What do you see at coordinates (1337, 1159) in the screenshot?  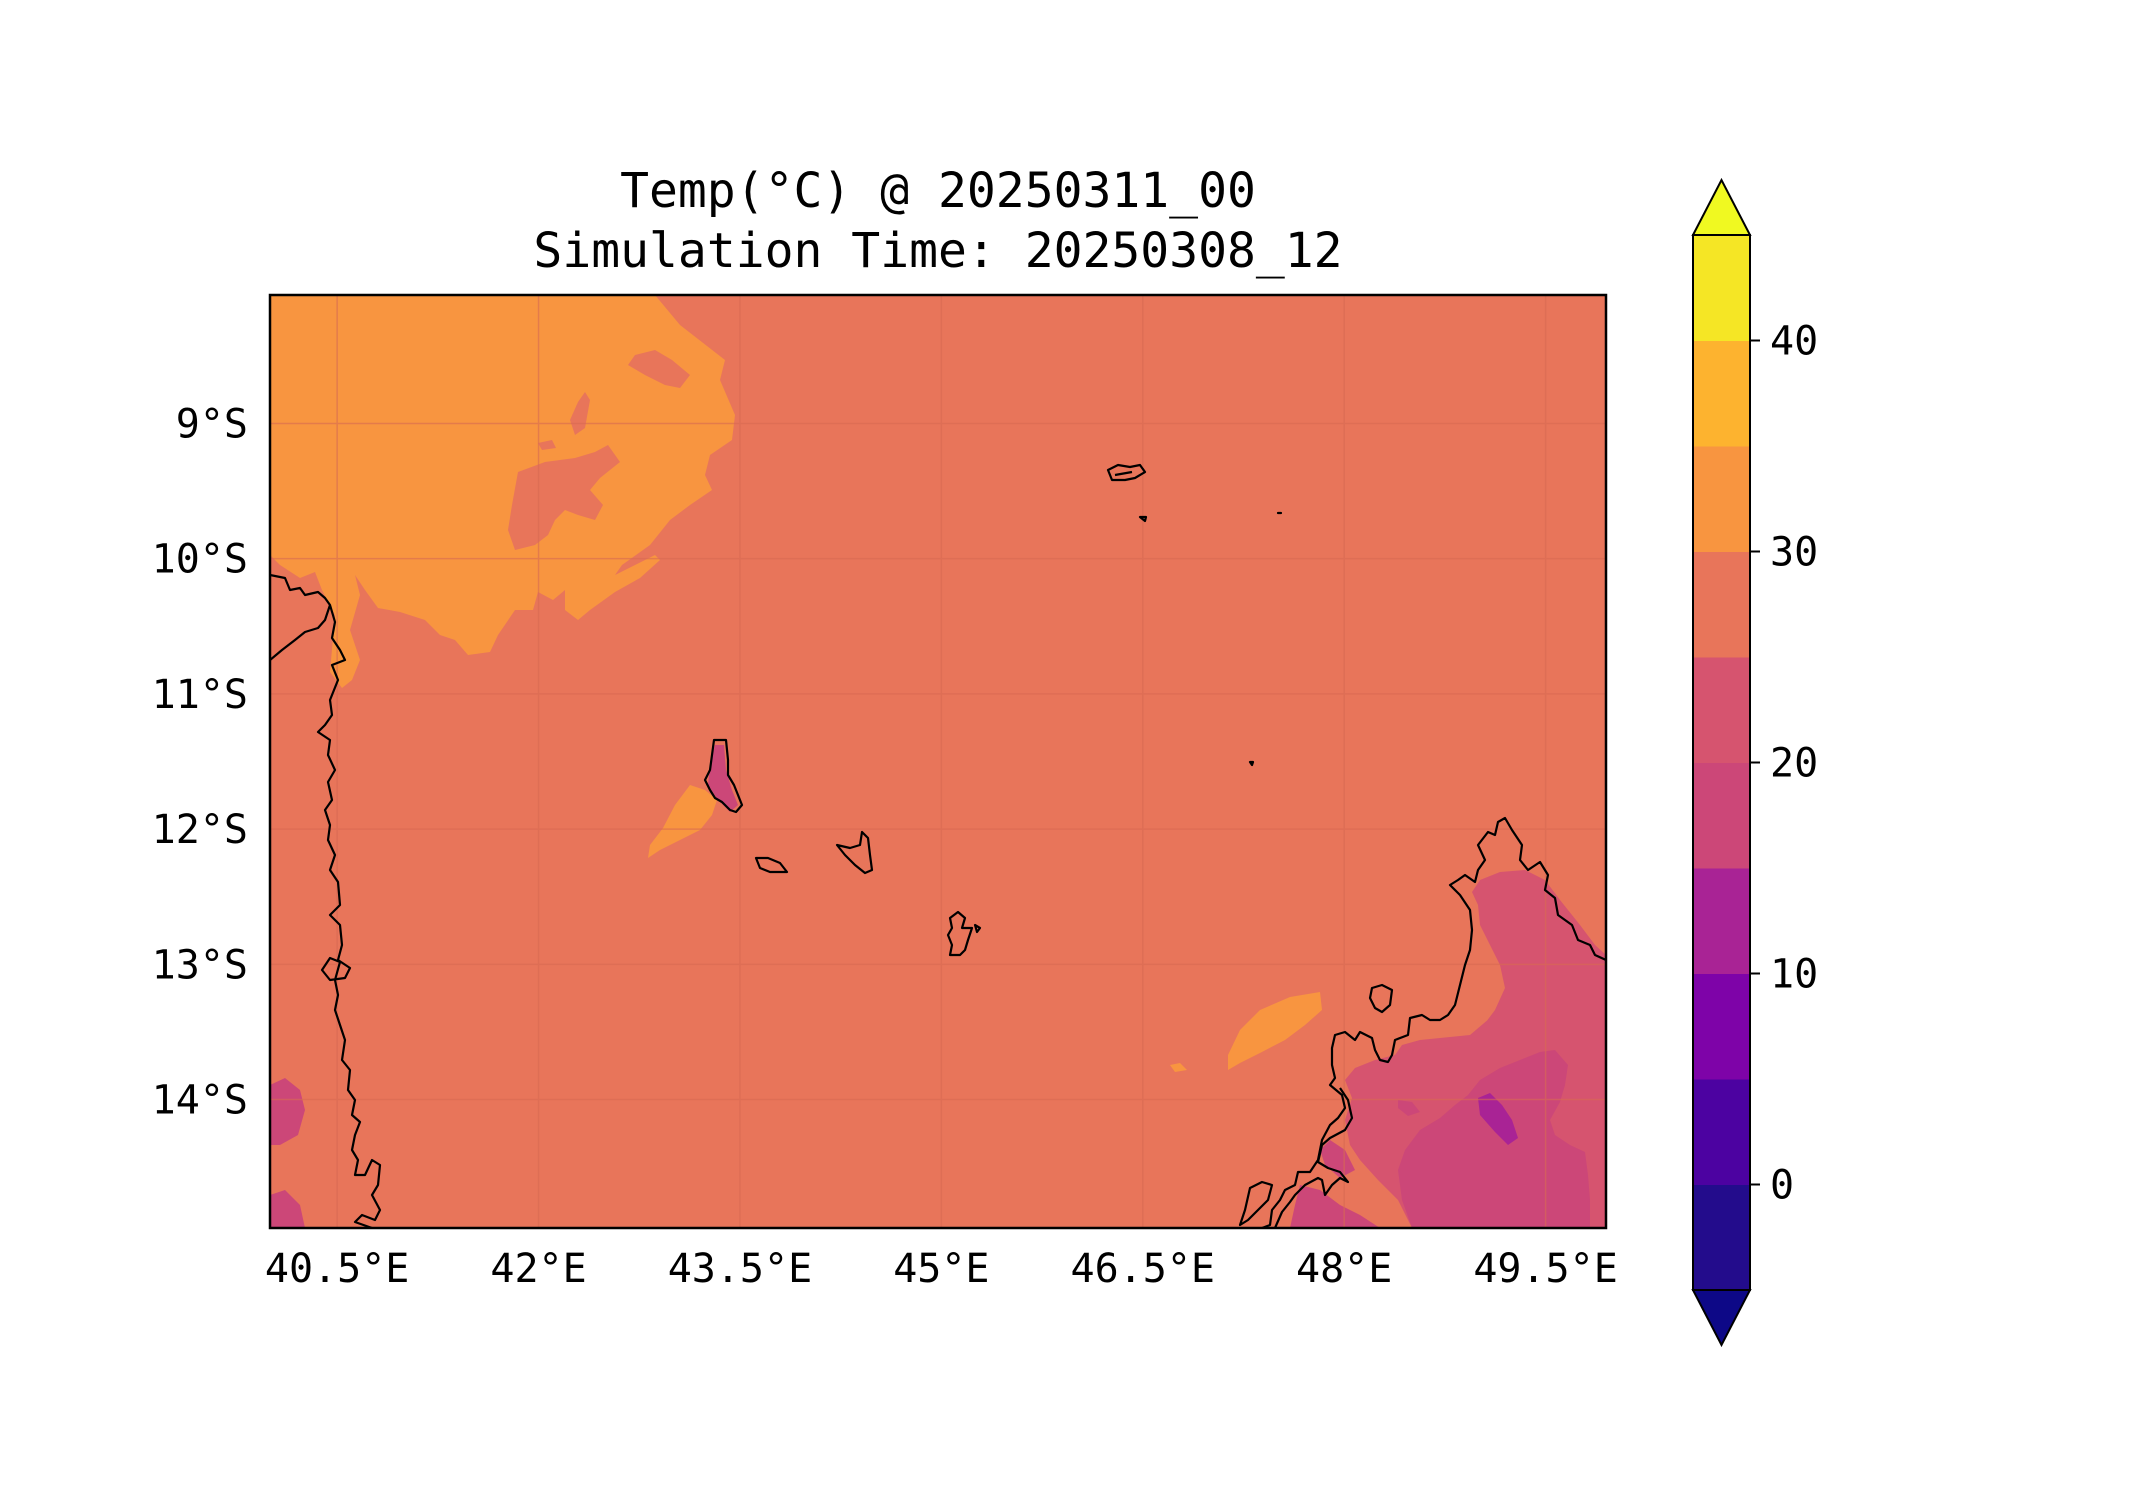 I see `field-15-20-coast` at bounding box center [1337, 1159].